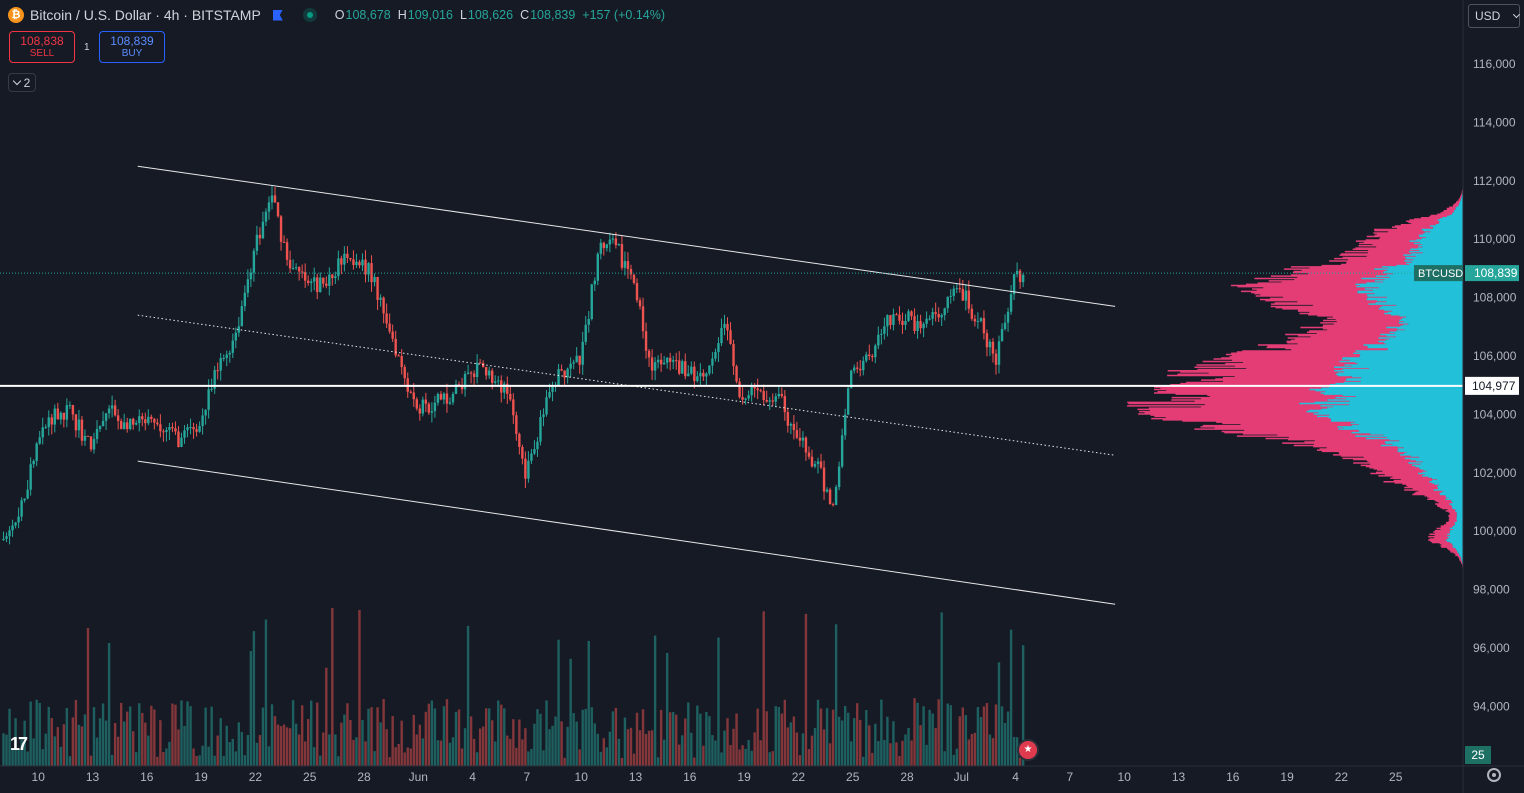 The width and height of the screenshot is (1524, 793). Describe the element at coordinates (1494, 122) in the screenshot. I see `price-tick-label: 114,000` at that location.